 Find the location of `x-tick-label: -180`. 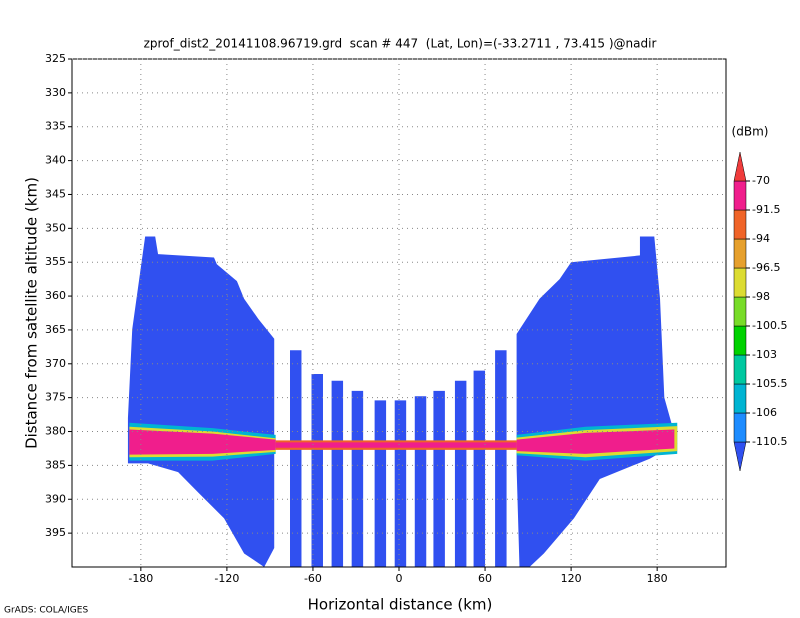

x-tick-label: -180 is located at coordinates (140, 578).